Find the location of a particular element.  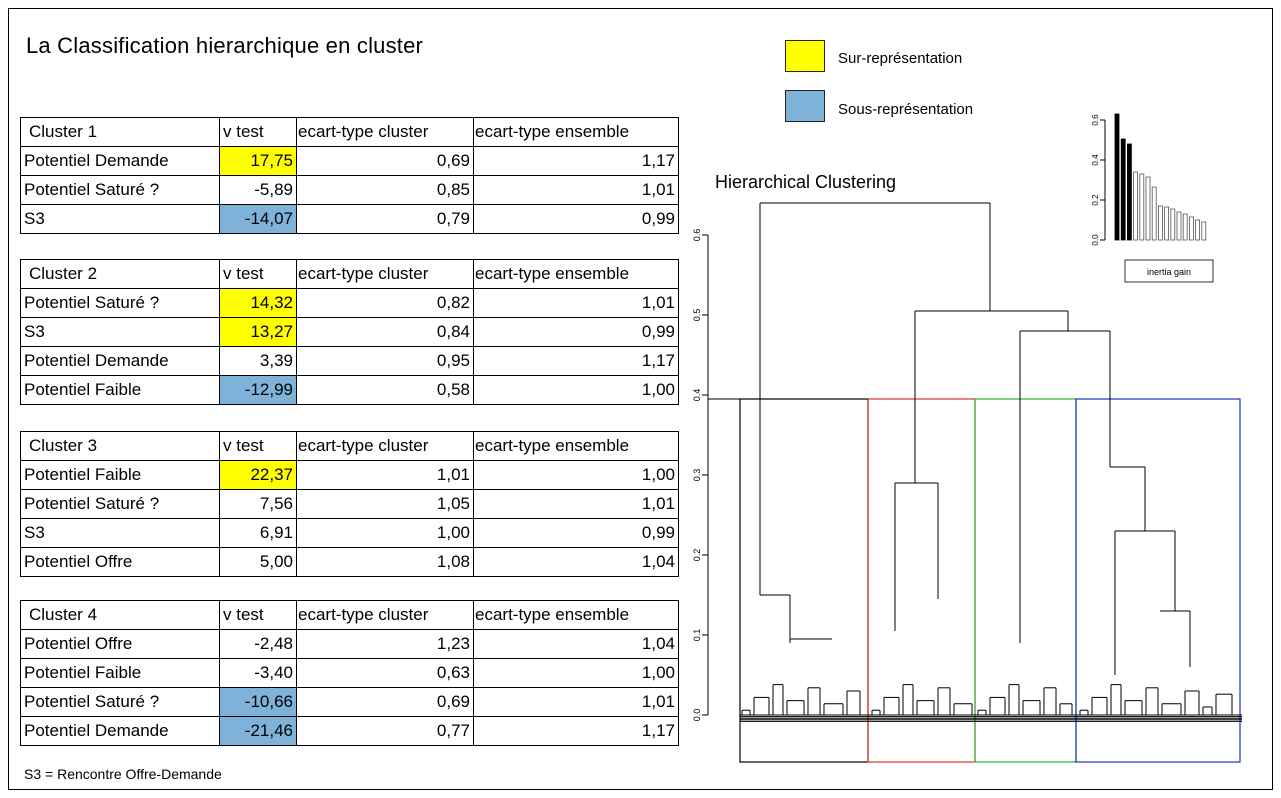

inertia-y-tick-label: 0.0 is located at coordinates (1095, 240).